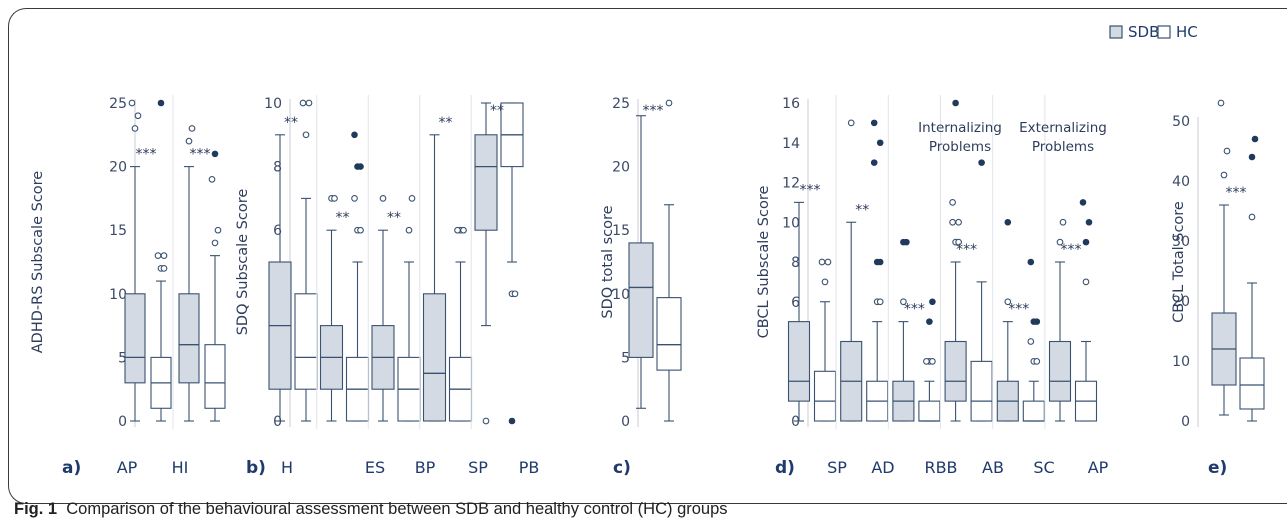 This screenshot has width=1287, height=525. What do you see at coordinates (1063, 128) in the screenshot?
I see `panel-4-annotation: Externalizing` at bounding box center [1063, 128].